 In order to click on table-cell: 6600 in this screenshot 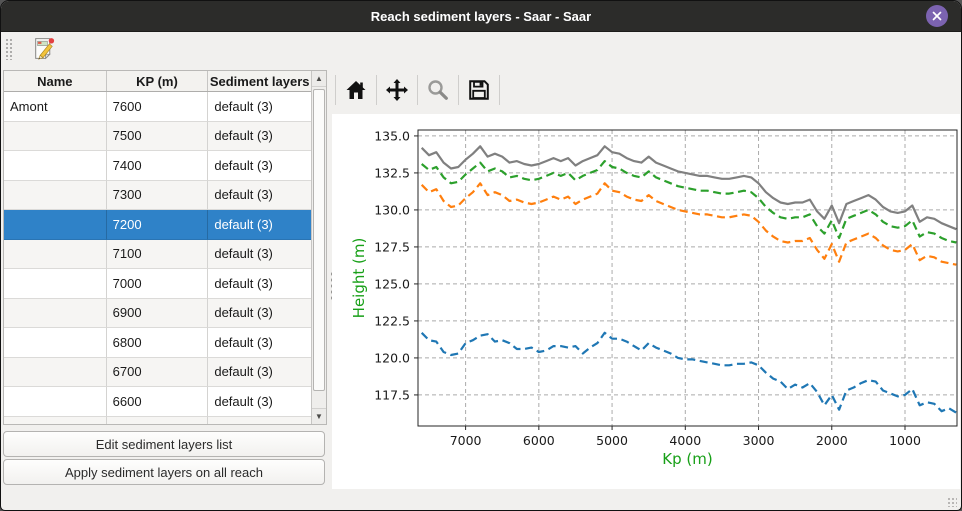, I will do `click(157, 402)`.